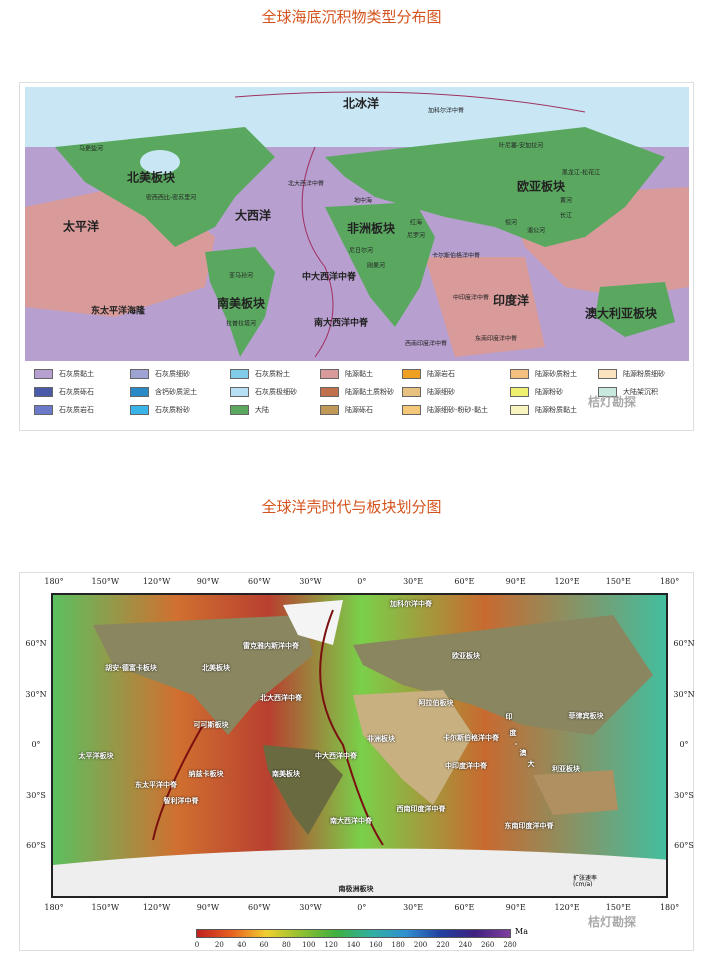 The image size is (703, 961). What do you see at coordinates (465, 945) in the screenshot?
I see `colorbar-tick-label: 240` at bounding box center [465, 945].